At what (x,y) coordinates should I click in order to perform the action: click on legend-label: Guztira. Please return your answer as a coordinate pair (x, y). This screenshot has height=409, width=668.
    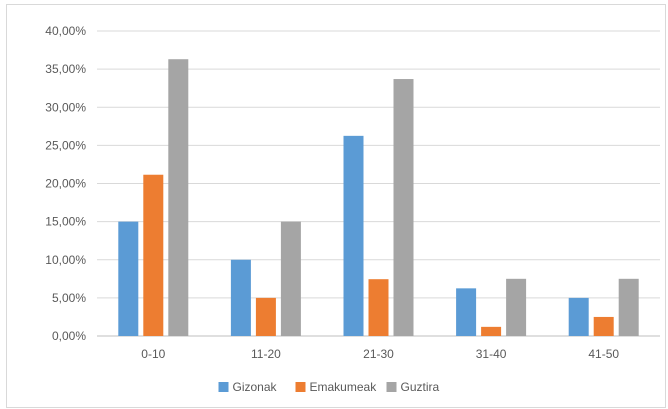
    Looking at the image, I should click on (420, 387).